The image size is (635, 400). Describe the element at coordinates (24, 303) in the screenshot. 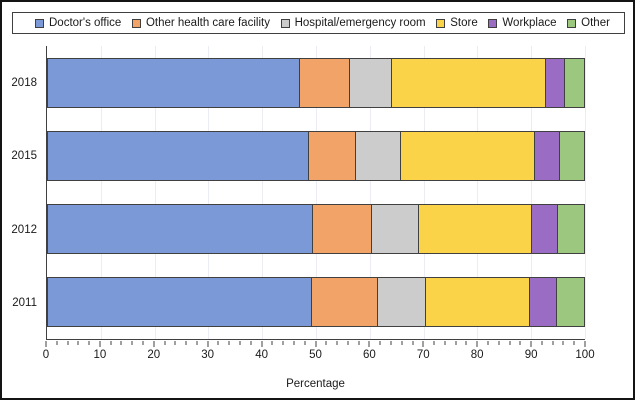

I see `y-axis-label: 2011` at that location.